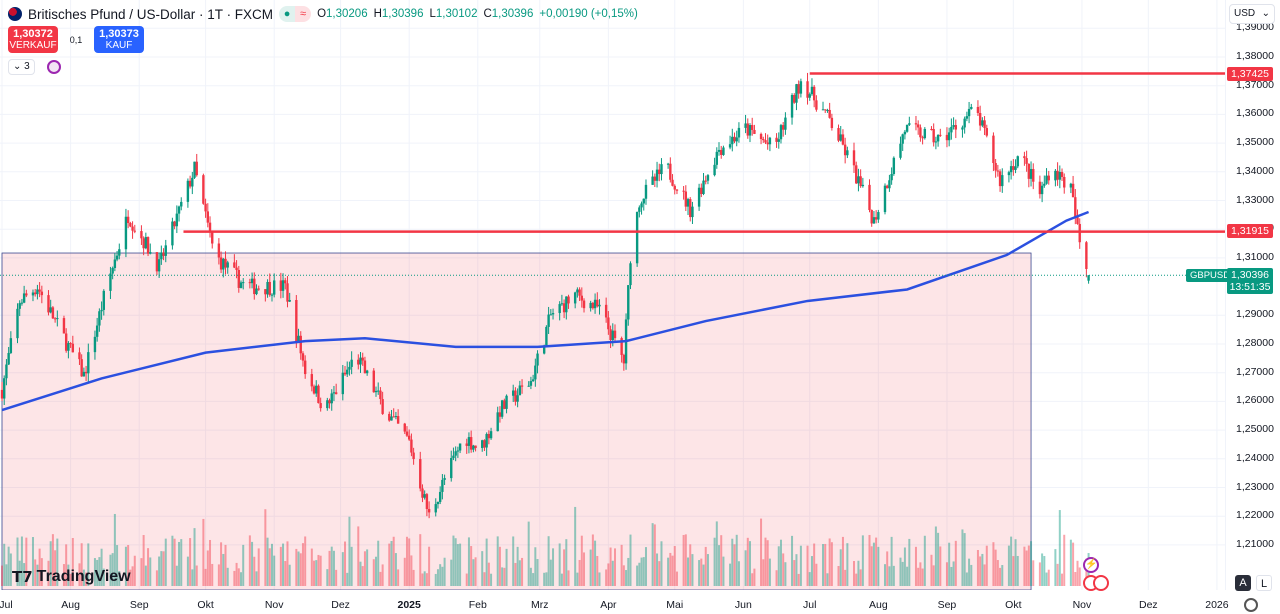  I want to click on us-flag-event-icon, so click(1101, 583).